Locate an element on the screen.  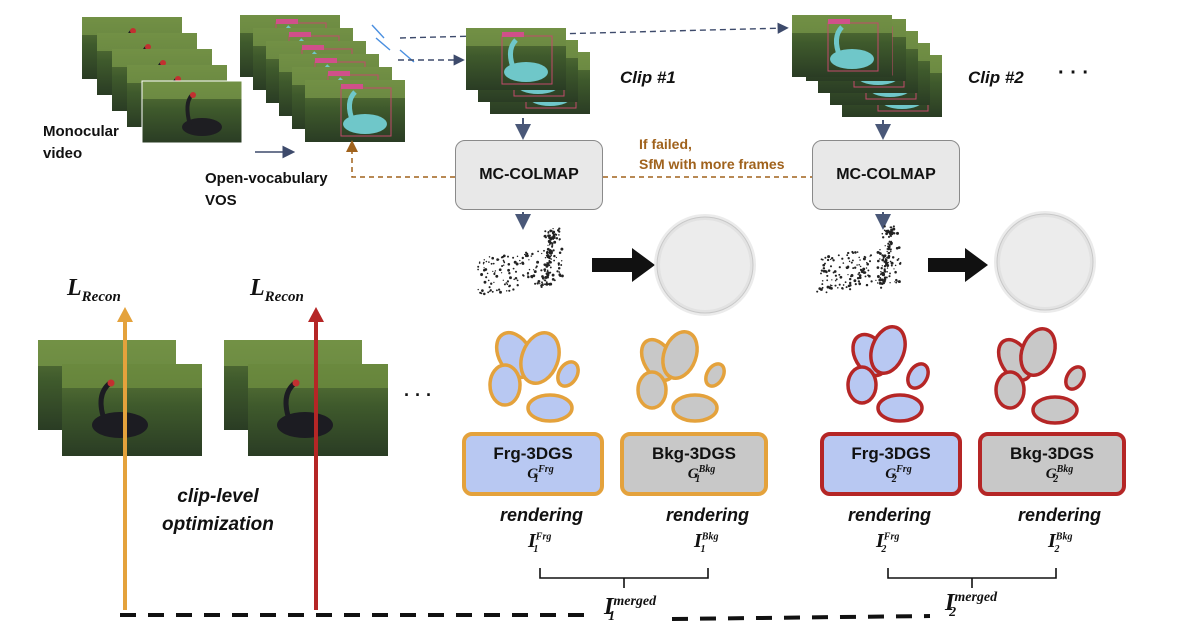
mc-colmap-clip1: MC-COLMAP is located at coordinates (529, 175).